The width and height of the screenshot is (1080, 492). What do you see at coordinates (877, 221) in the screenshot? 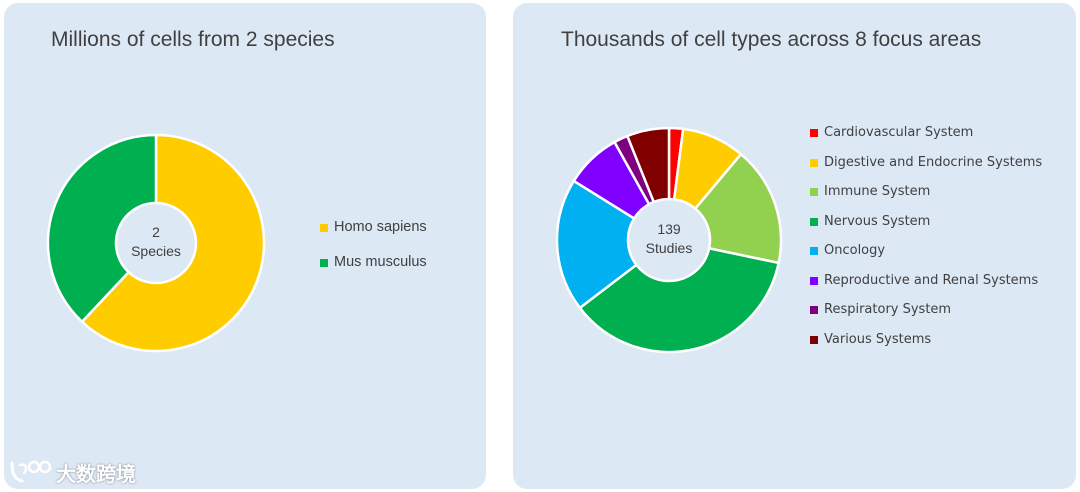
I see `legend-label: Nervous System` at bounding box center [877, 221].